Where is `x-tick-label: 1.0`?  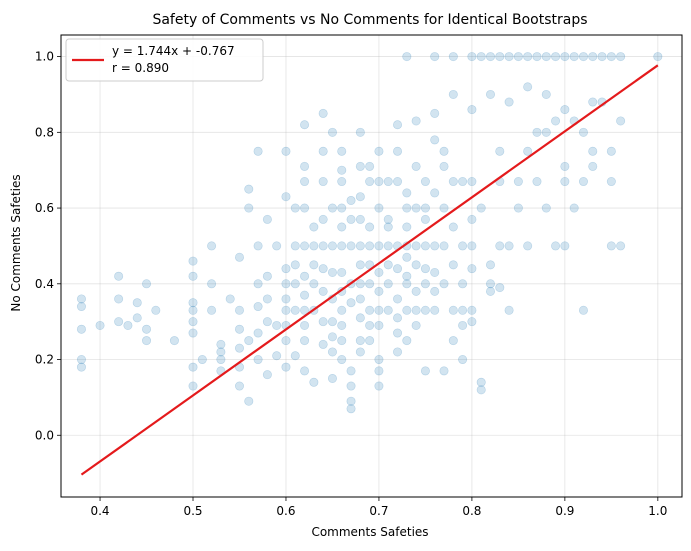 x-tick-label: 1.0 is located at coordinates (657, 511).